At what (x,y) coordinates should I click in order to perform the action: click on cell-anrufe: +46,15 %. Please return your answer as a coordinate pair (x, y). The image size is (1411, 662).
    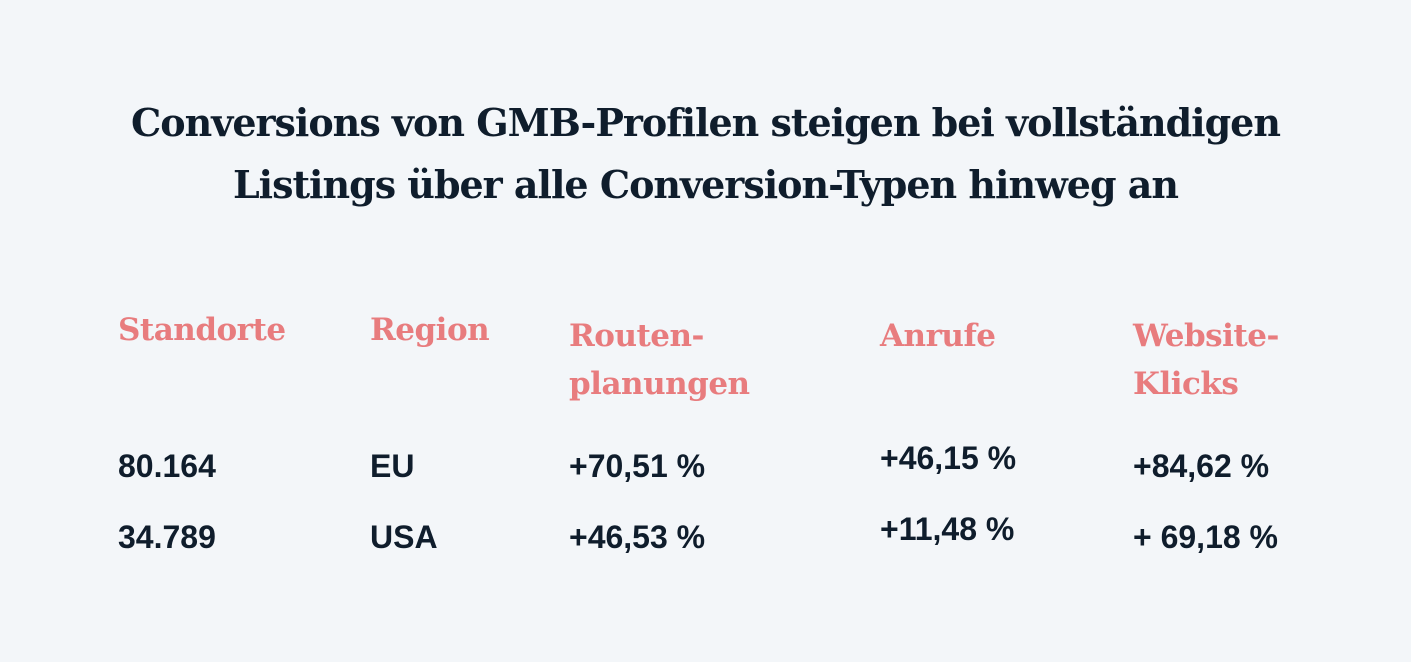
    Looking at the image, I should click on (948, 458).